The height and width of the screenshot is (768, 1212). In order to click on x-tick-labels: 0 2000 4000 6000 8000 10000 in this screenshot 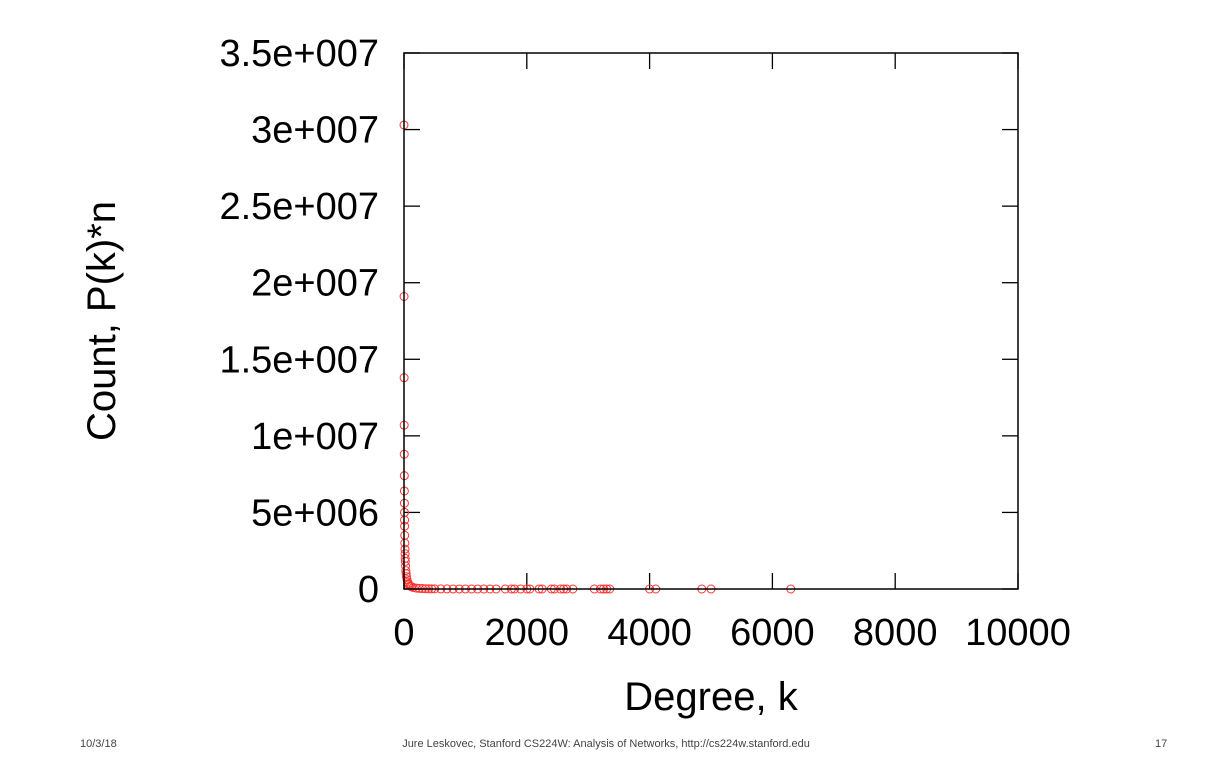, I will do `click(731, 633)`.